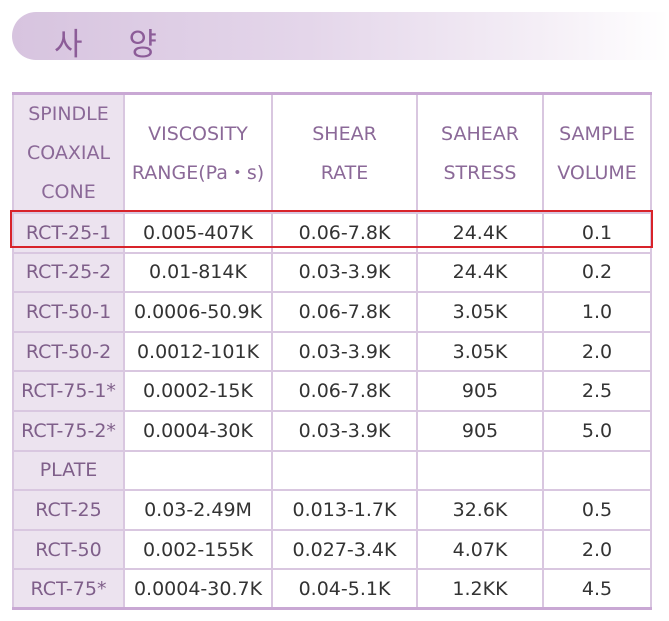 The width and height of the screenshot is (669, 621). I want to click on row-shear-stress: 4.07K, so click(480, 549).